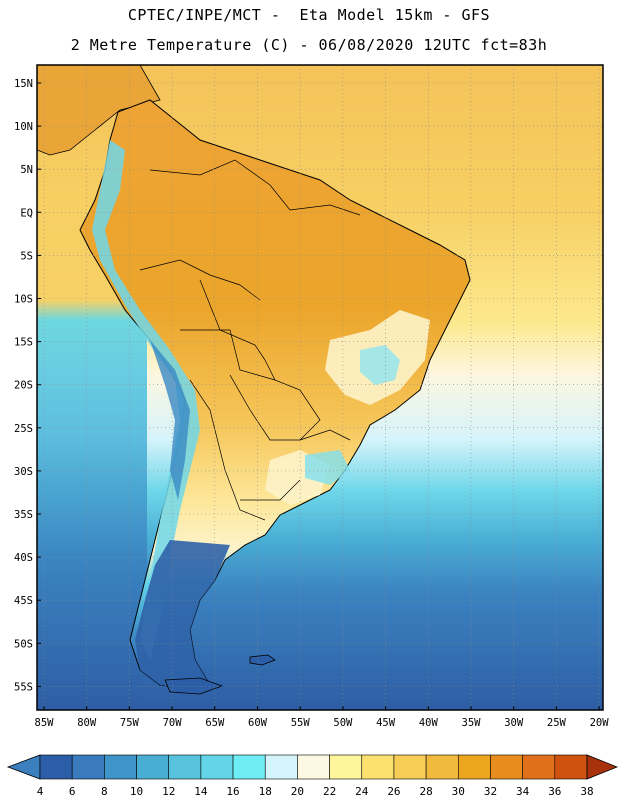  I want to click on southern-brazil-cool, so click(327, 467).